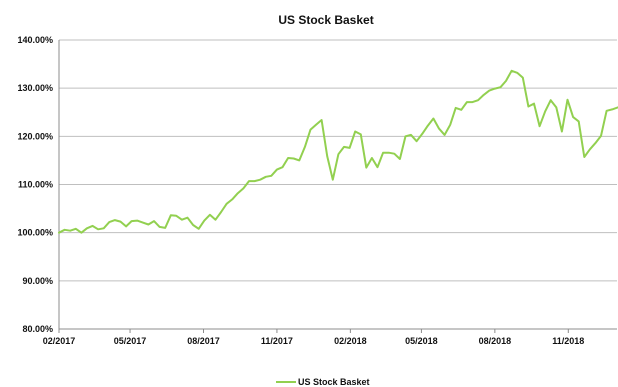  What do you see at coordinates (334, 382) in the screenshot?
I see `legend-label: US Stock Basket` at bounding box center [334, 382].